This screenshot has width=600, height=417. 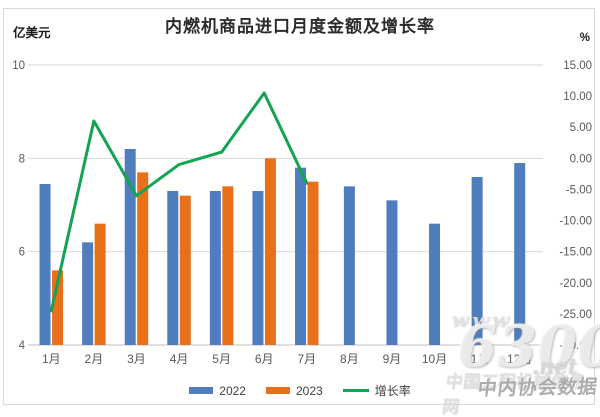 I want to click on right-axis-tick-label: 10.00, so click(x=577, y=97).